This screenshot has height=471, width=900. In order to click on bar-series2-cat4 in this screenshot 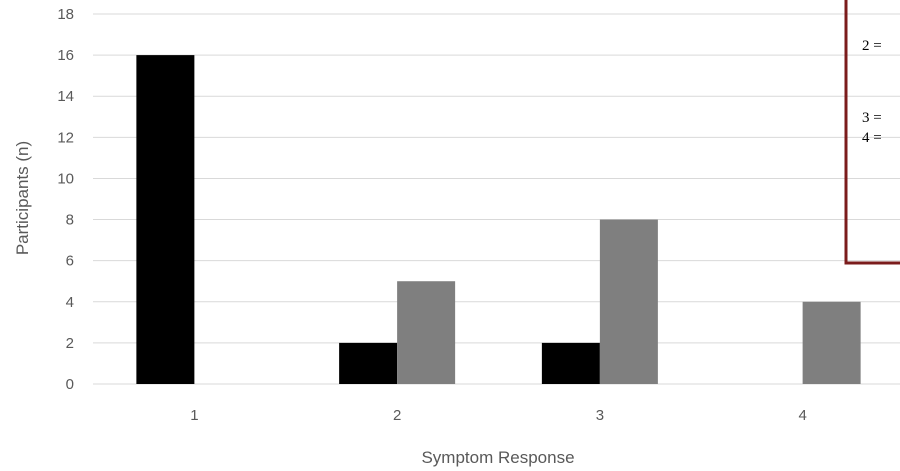, I will do `click(831, 342)`.